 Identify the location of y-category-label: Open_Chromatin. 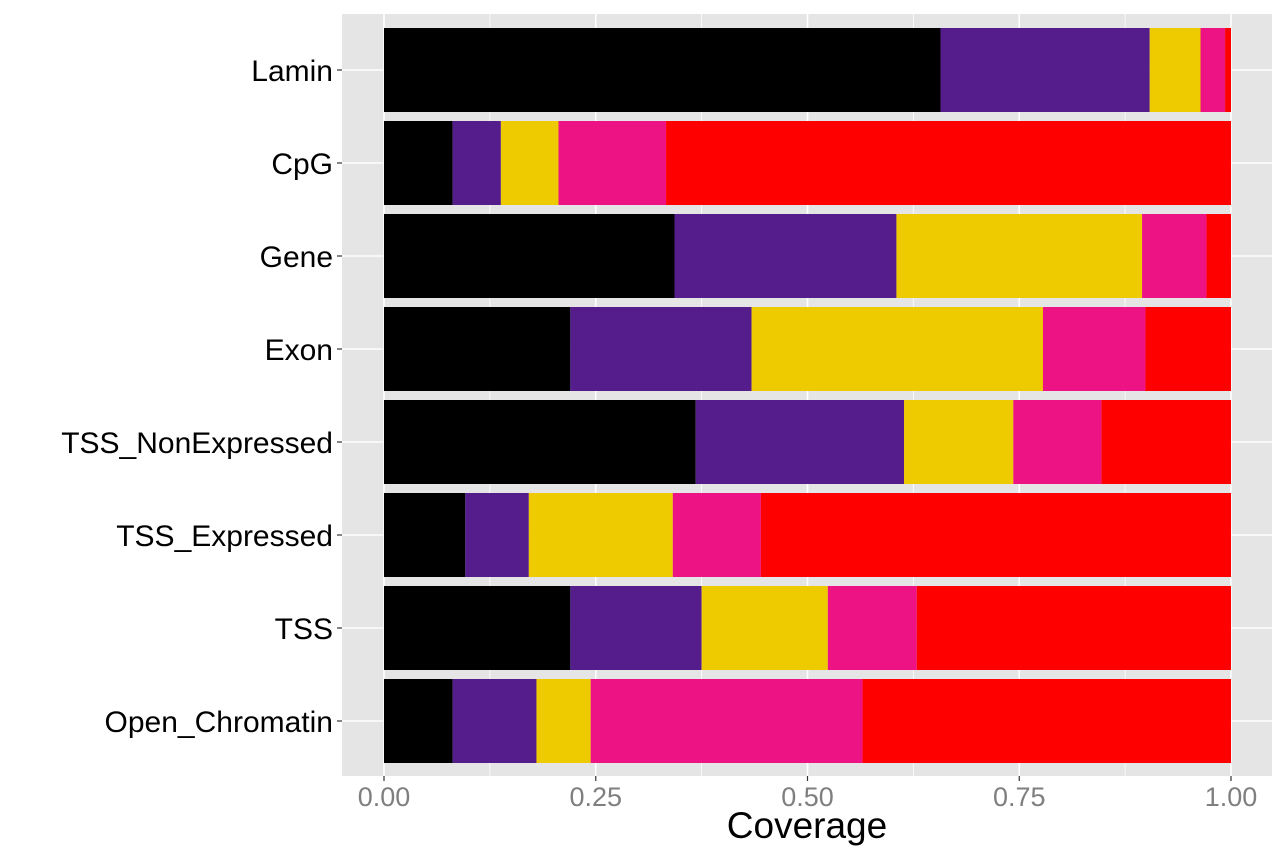
(219, 722).